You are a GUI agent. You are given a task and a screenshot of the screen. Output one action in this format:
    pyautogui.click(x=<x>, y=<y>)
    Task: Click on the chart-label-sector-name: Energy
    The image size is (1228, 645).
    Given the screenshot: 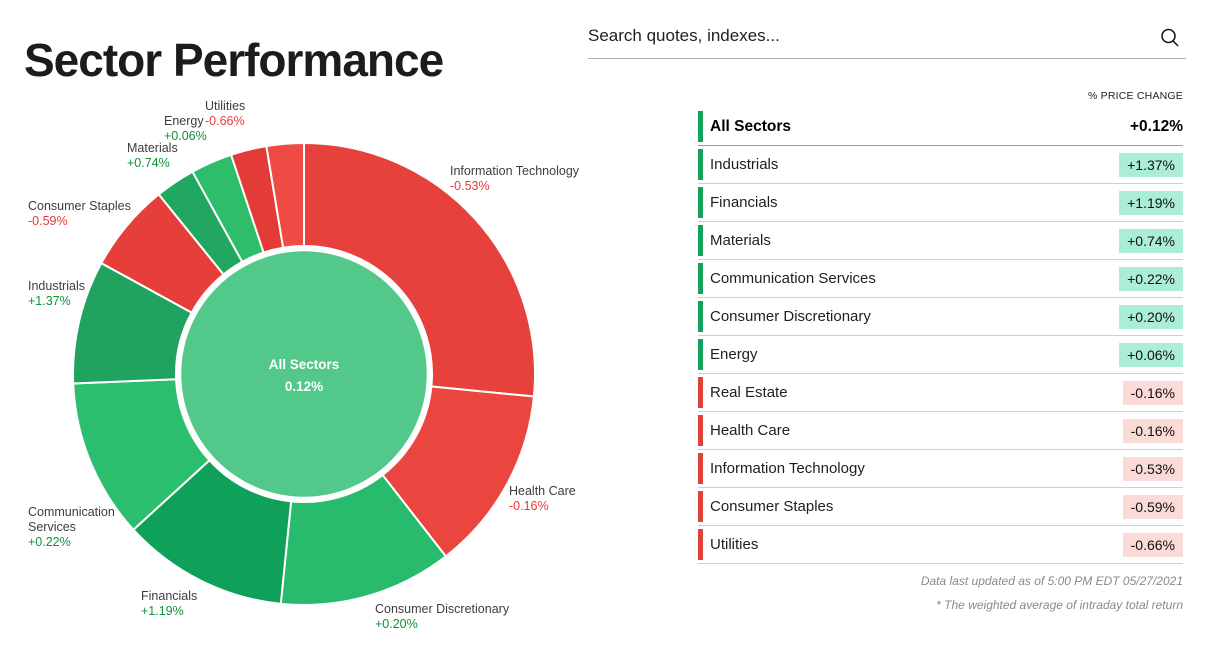 What is the action you would take?
    pyautogui.click(x=184, y=121)
    